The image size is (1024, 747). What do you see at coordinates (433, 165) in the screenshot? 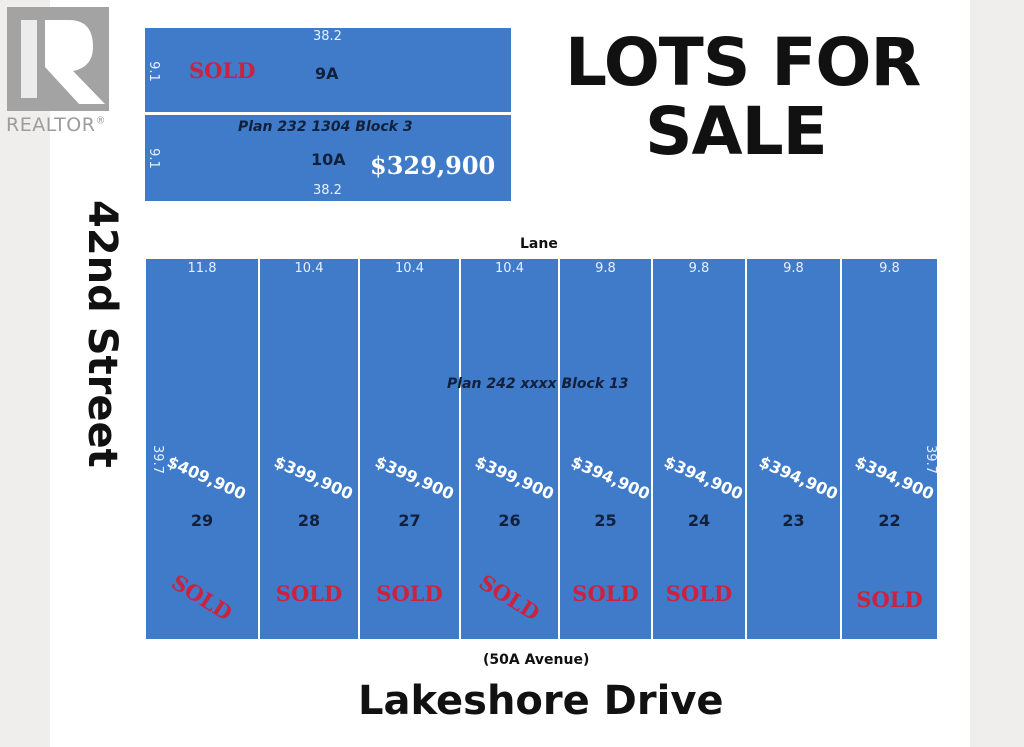
I see `price-label: $329,900` at bounding box center [433, 165].